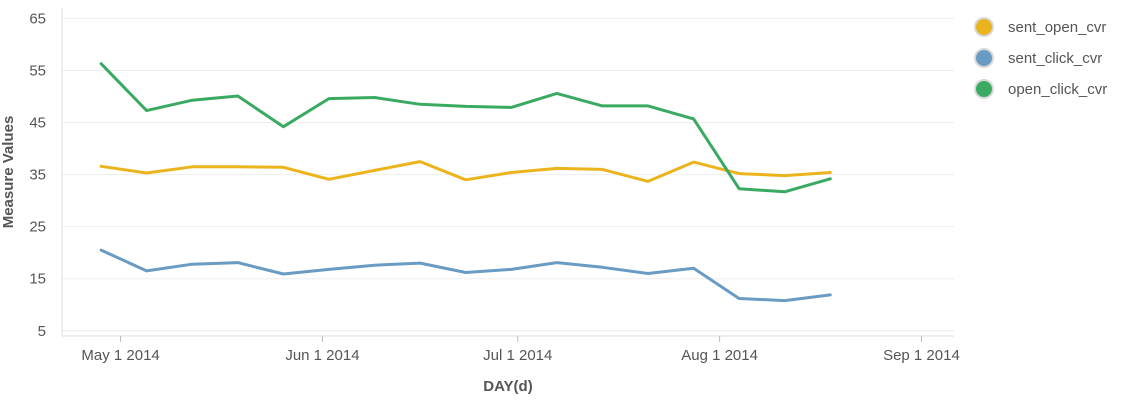 The height and width of the screenshot is (411, 1128). I want to click on y-axis-ticks: 5 15 25 35 45 55 65, so click(37, 174).